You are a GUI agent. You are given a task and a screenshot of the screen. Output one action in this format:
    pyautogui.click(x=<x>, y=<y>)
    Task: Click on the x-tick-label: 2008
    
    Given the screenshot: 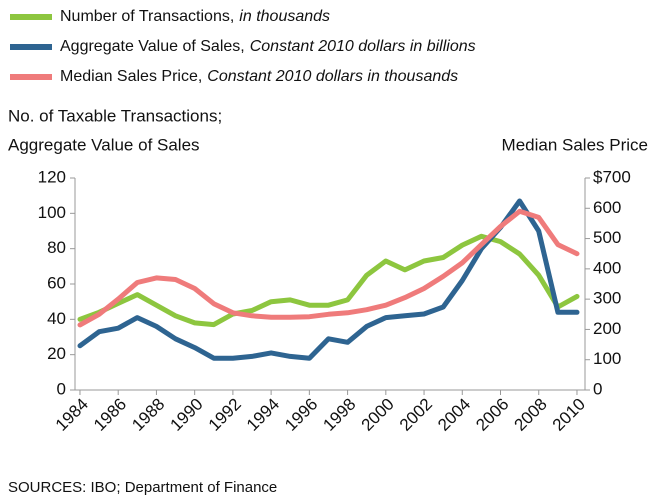 What is the action you would take?
    pyautogui.click(x=531, y=415)
    